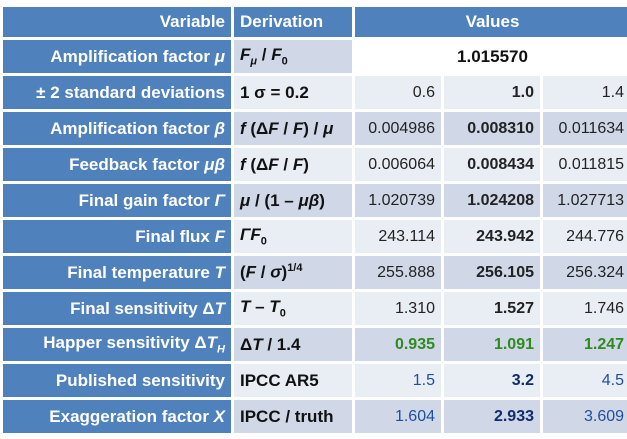 The width and height of the screenshot is (627, 439). I want to click on header-values: Values, so click(491, 22).